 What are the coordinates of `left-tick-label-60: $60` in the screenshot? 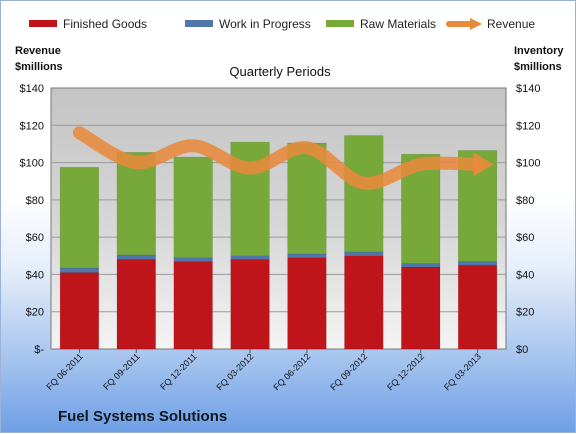 It's located at (35, 238).